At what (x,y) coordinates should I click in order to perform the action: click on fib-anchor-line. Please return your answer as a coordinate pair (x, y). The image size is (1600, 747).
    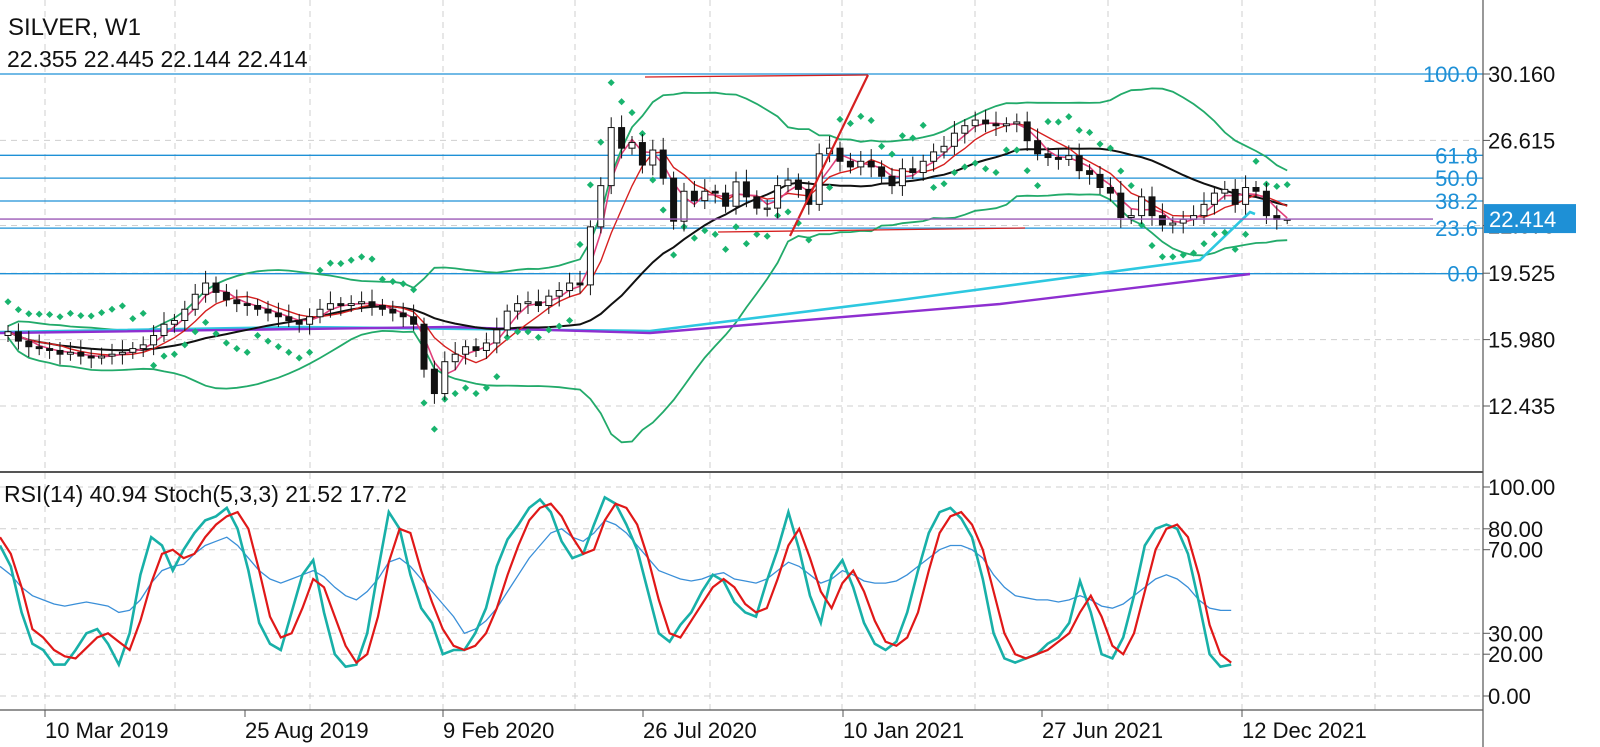
    Looking at the image, I should click on (829, 155).